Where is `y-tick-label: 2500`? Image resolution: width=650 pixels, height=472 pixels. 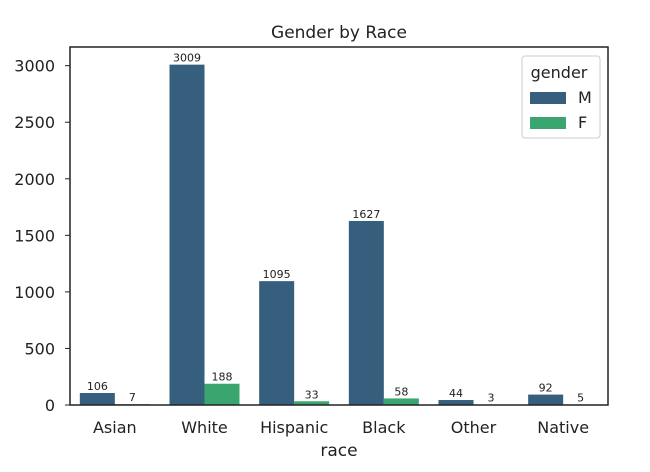 y-tick-label: 2500 is located at coordinates (34, 122).